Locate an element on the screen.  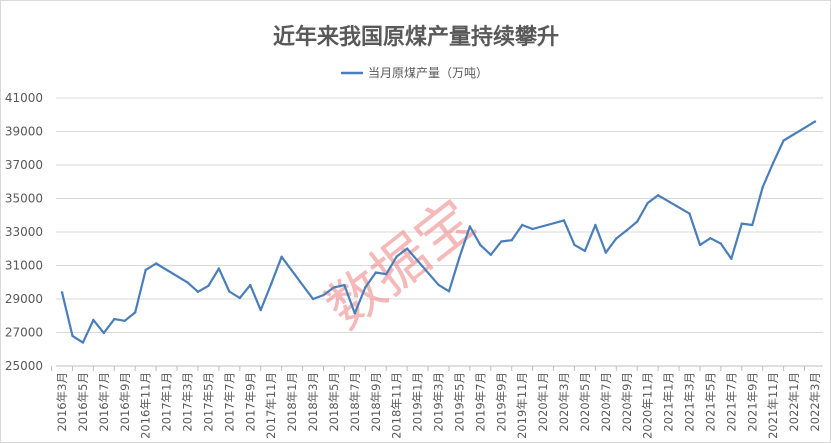
x-tick-label: 2022年3月 is located at coordinates (815, 402).